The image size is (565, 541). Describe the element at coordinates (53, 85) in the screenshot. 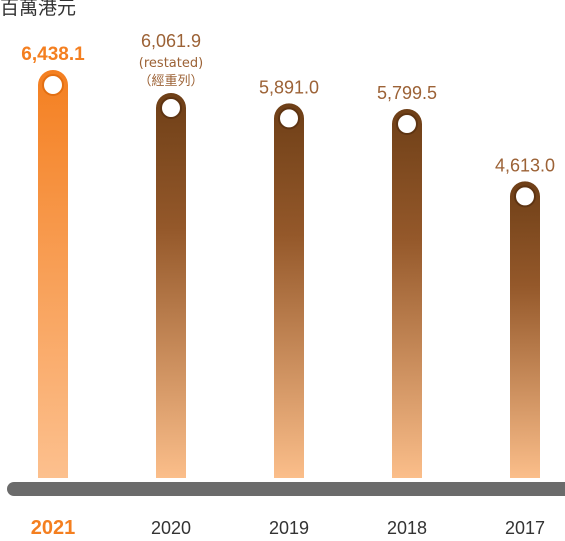

I see `marker-2021` at that location.